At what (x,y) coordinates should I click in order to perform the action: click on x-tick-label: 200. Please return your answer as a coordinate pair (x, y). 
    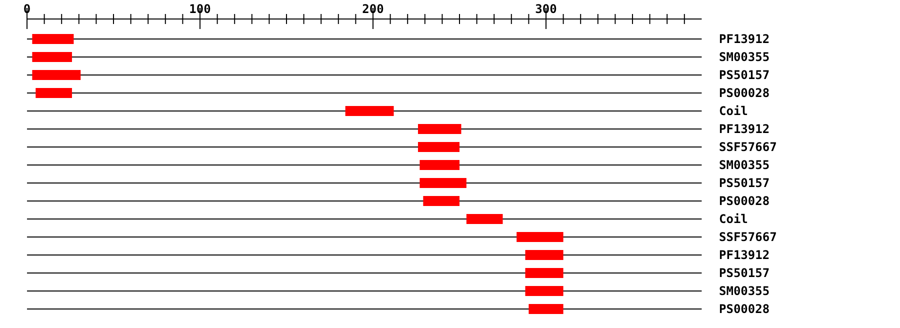
    Looking at the image, I should click on (373, 9).